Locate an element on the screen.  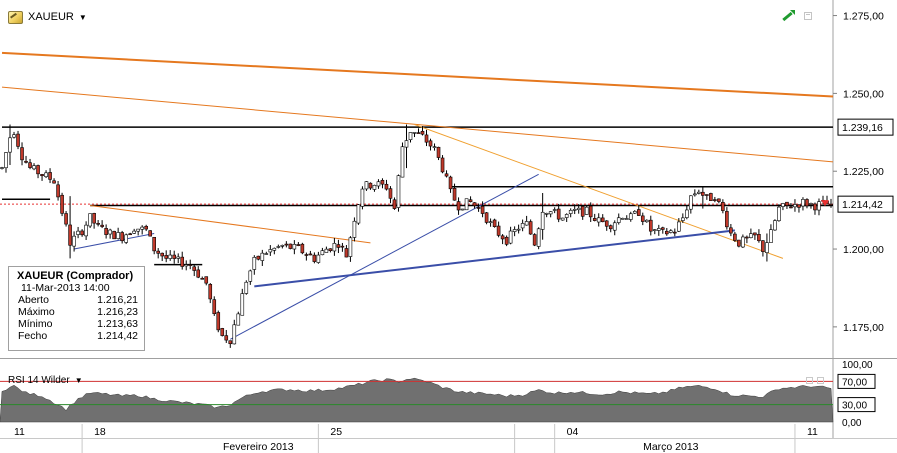
green-trend-arrow-icon is located at coordinates (788, 16).